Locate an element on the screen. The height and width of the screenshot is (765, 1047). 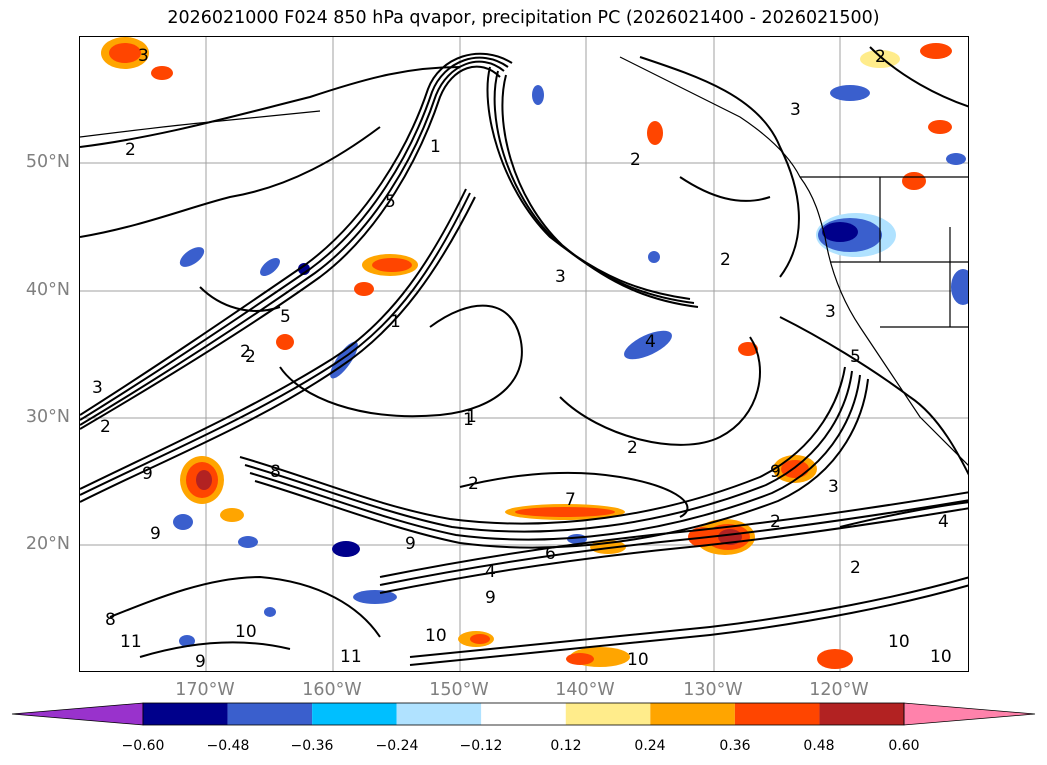
contour-label: 7 is located at coordinates (570, 500).